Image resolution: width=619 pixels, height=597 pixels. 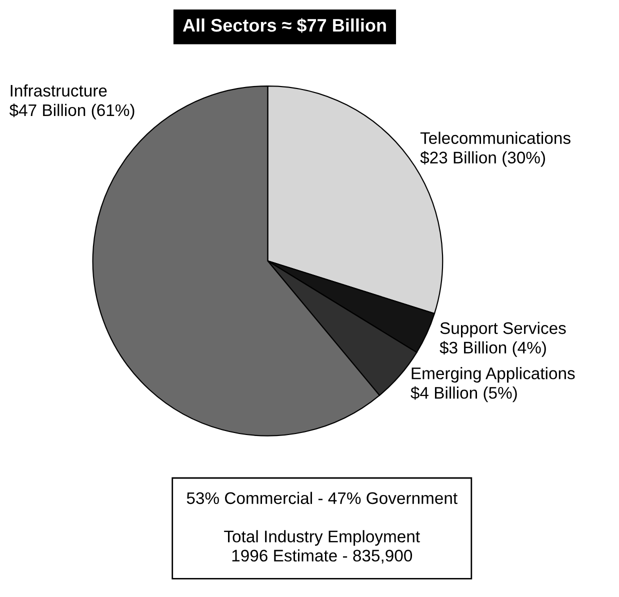 What do you see at coordinates (71, 112) in the screenshot?
I see `data-label: $47 Billion (61%)` at bounding box center [71, 112].